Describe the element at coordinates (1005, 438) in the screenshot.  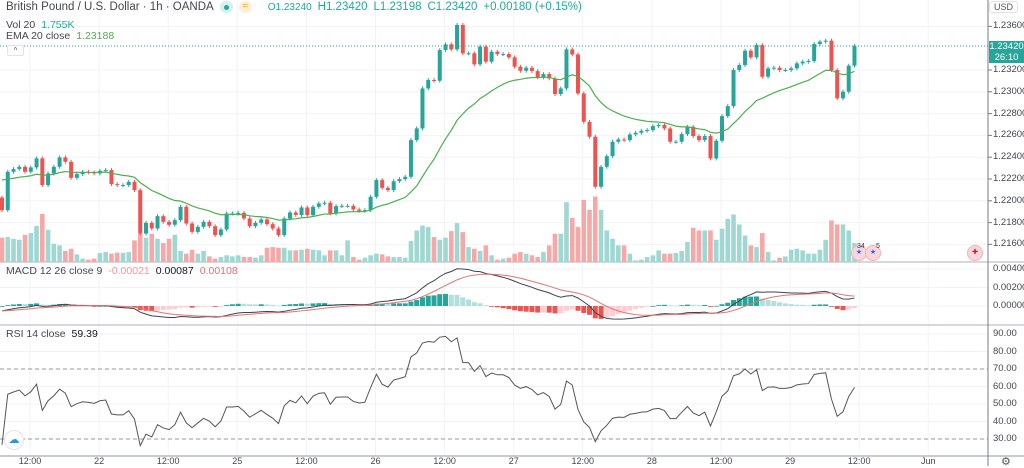
I see `rsi-axis-label: 30.00` at that location.